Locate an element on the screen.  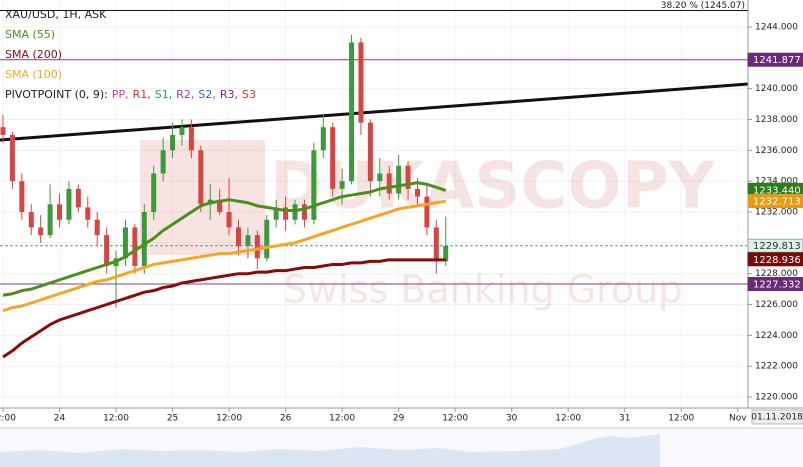
legend-entry: SMA (200) is located at coordinates (33, 54).